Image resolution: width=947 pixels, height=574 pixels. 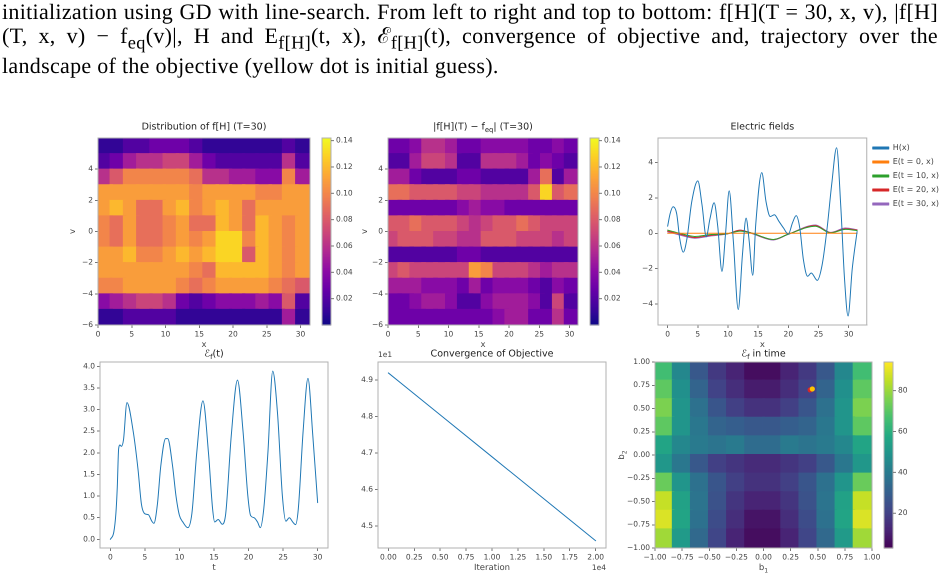 I want to click on legend-label: H(x), so click(x=901, y=147).